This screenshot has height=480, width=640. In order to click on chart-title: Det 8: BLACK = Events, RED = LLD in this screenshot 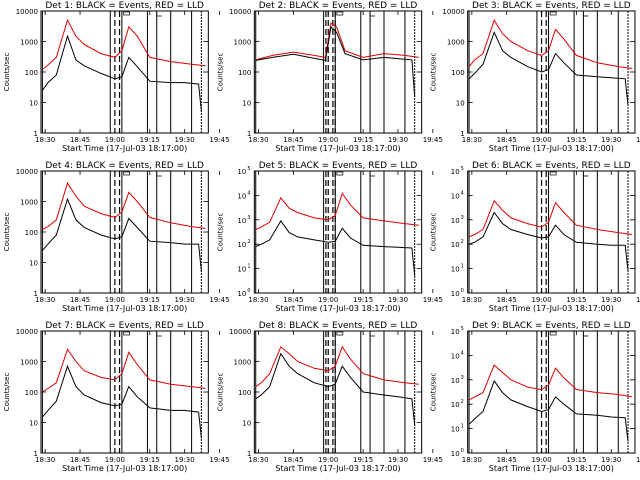, I will do `click(338, 326)`.